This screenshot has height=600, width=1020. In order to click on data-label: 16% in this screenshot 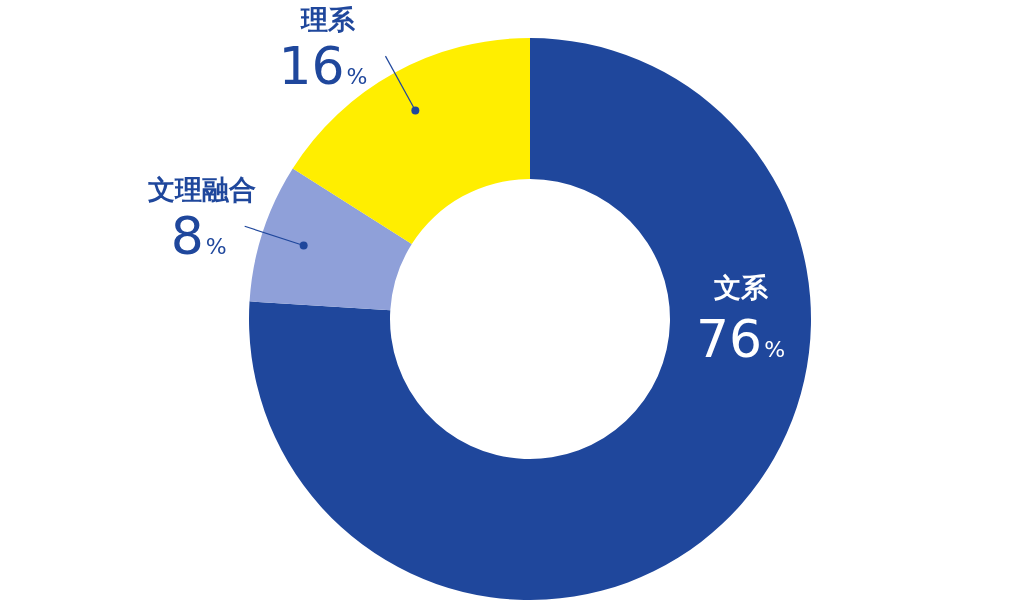, I will do `click(323, 66)`.